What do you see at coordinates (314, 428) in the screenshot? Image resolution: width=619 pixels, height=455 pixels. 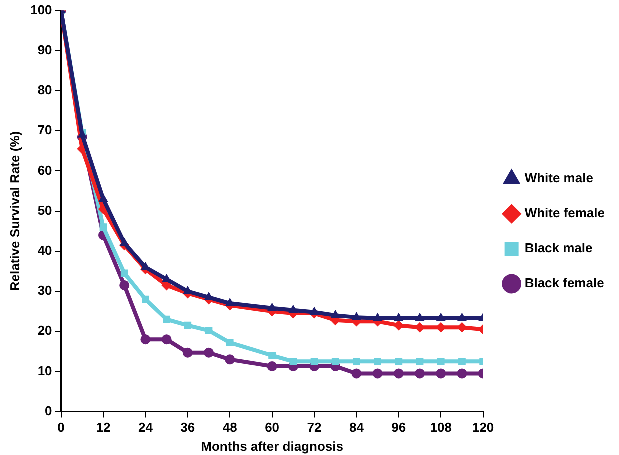 I see `x-tick-label: 72` at bounding box center [314, 428].